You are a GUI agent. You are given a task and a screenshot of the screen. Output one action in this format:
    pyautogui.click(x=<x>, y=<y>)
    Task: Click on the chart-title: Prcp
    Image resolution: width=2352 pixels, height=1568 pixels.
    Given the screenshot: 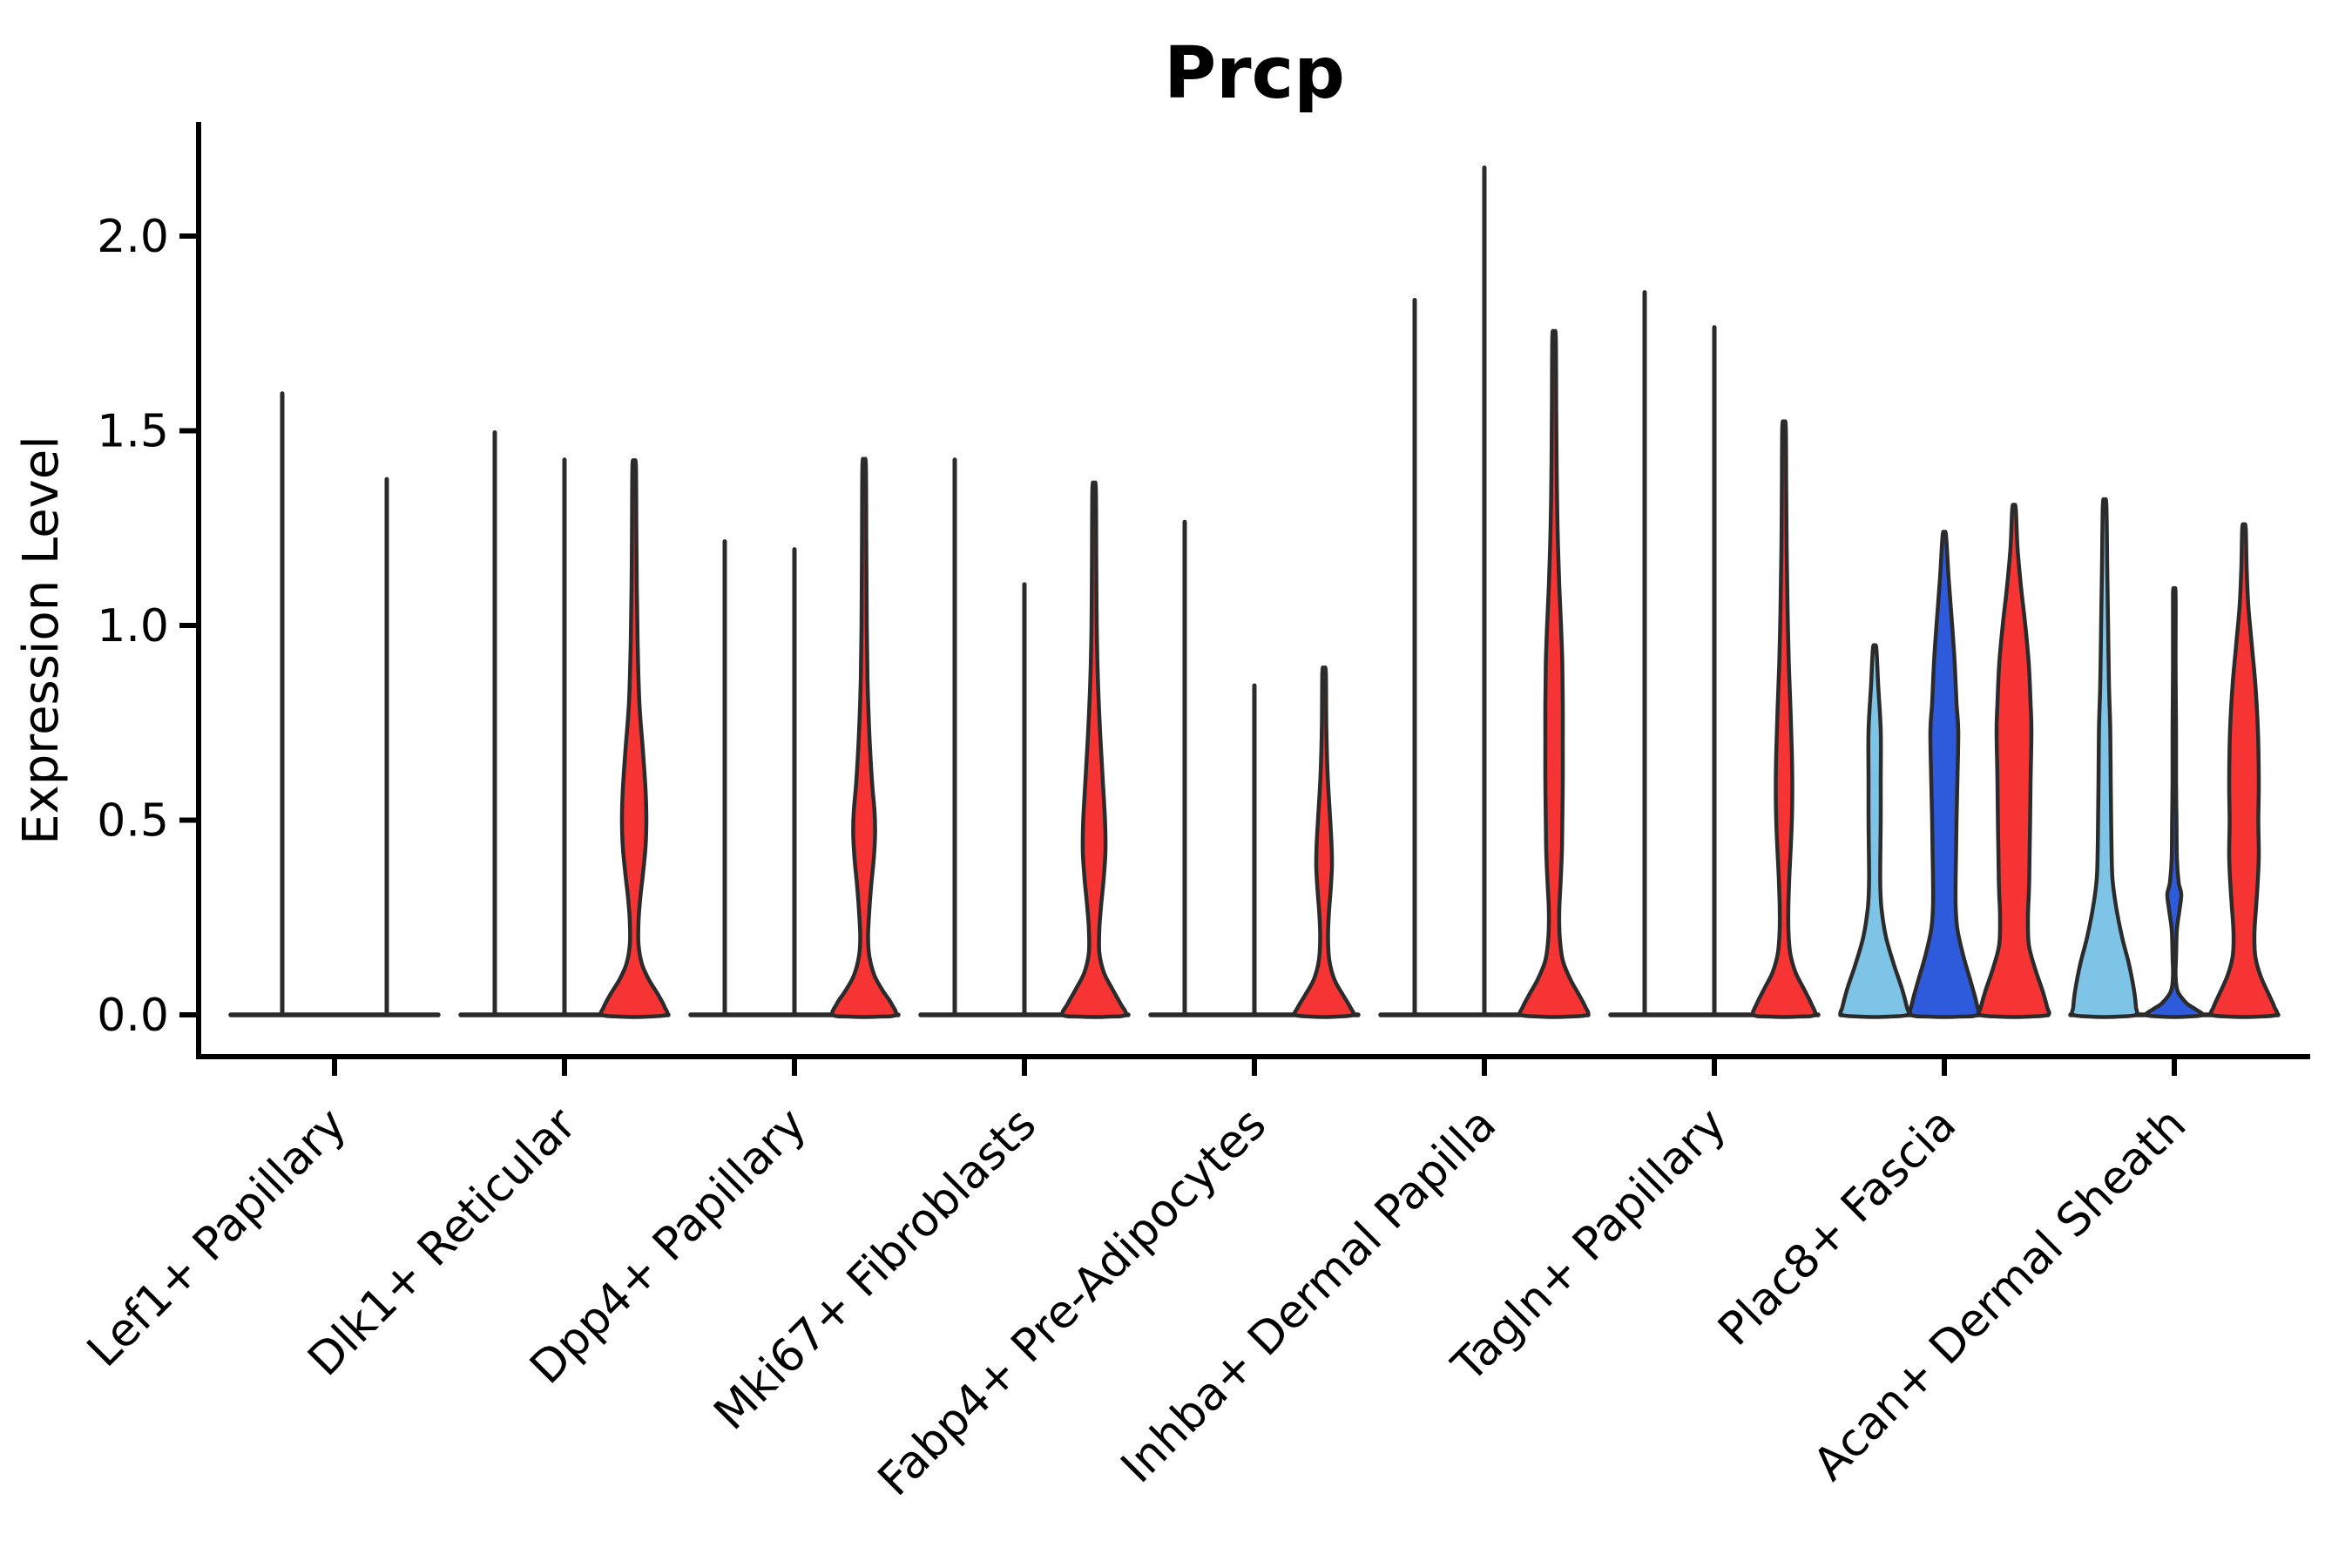 What is the action you would take?
    pyautogui.click(x=1254, y=74)
    